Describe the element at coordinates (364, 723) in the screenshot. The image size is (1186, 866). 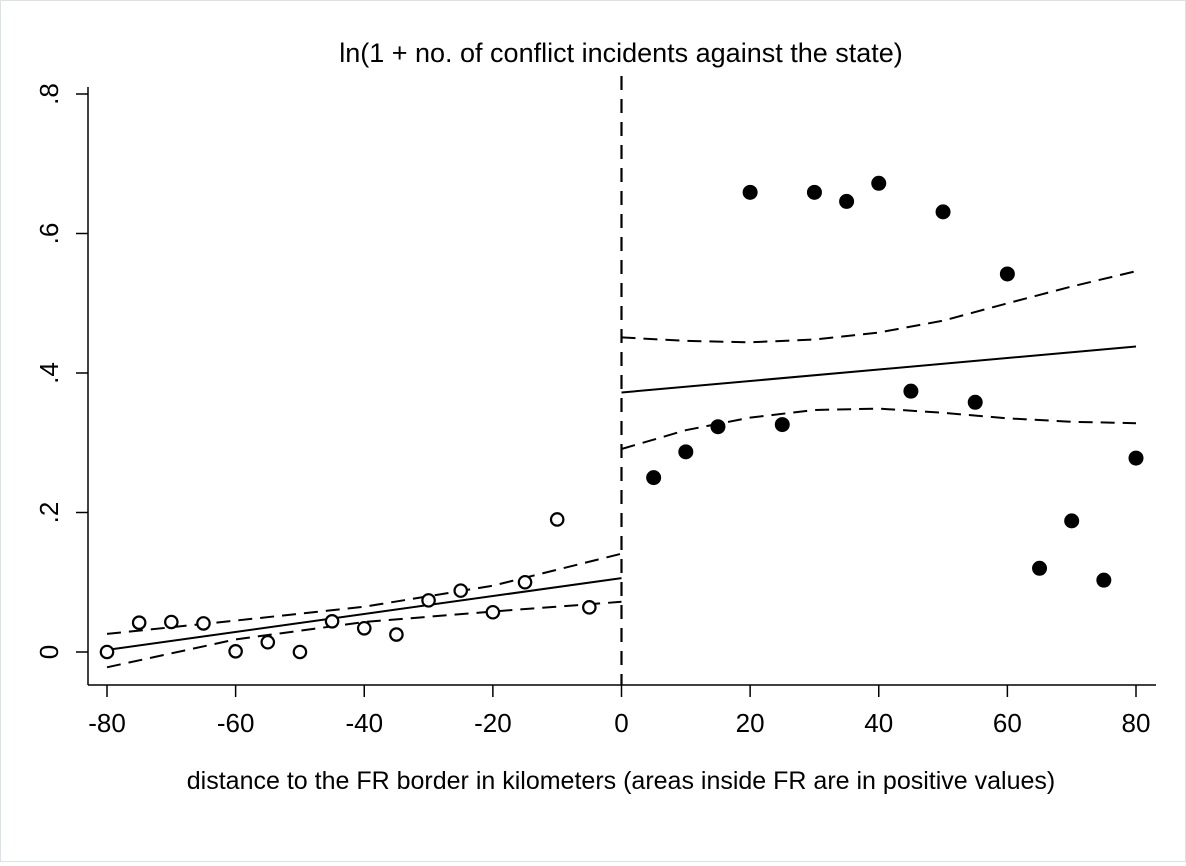
I see `x-tick-label: -40` at that location.